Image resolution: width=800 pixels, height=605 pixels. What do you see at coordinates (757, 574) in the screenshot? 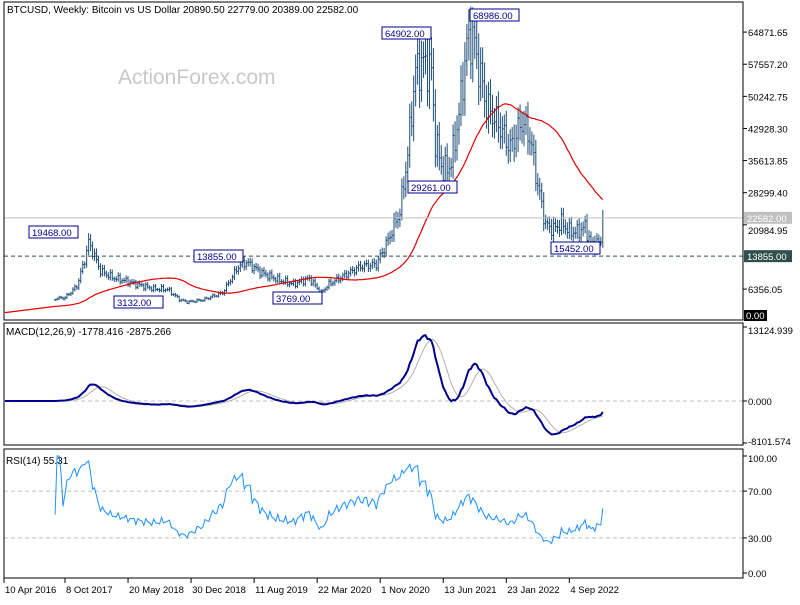
I see `rsi-tick-label: 0.00` at bounding box center [757, 574].